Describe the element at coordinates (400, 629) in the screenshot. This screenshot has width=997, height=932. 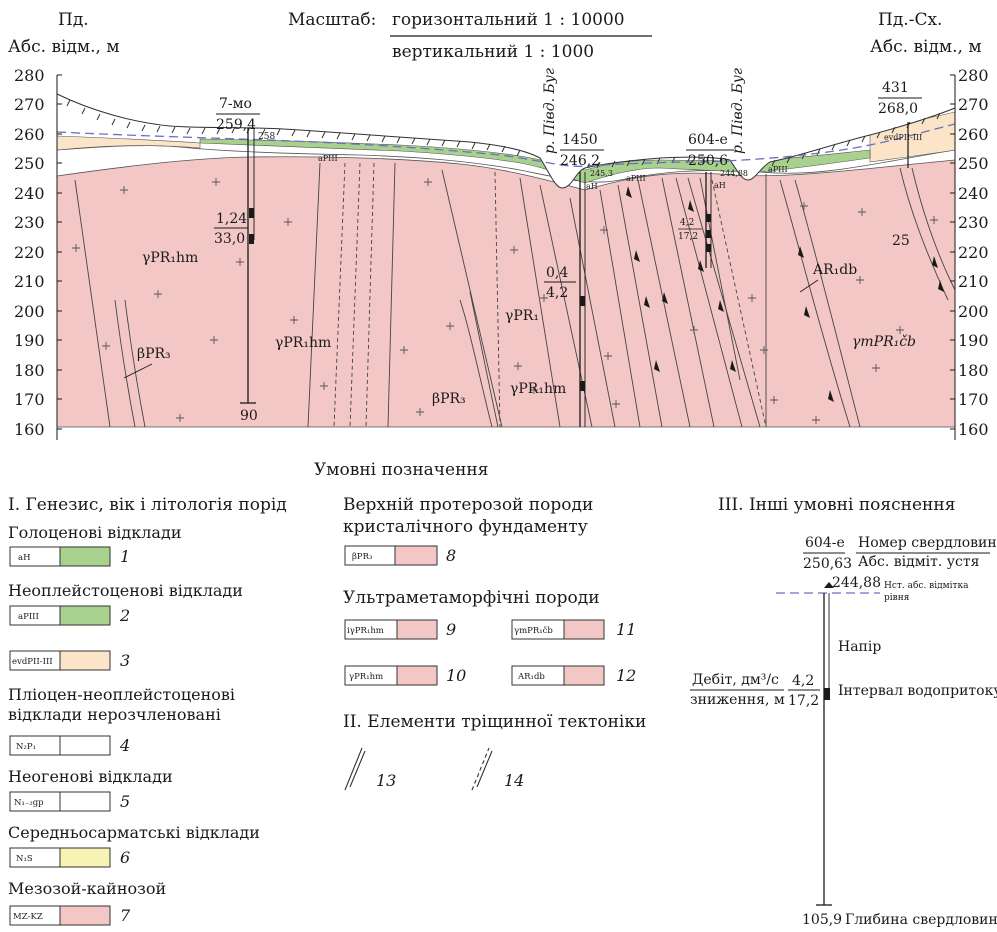
I see `legend-item-9: iγPR₁hm 9` at that location.